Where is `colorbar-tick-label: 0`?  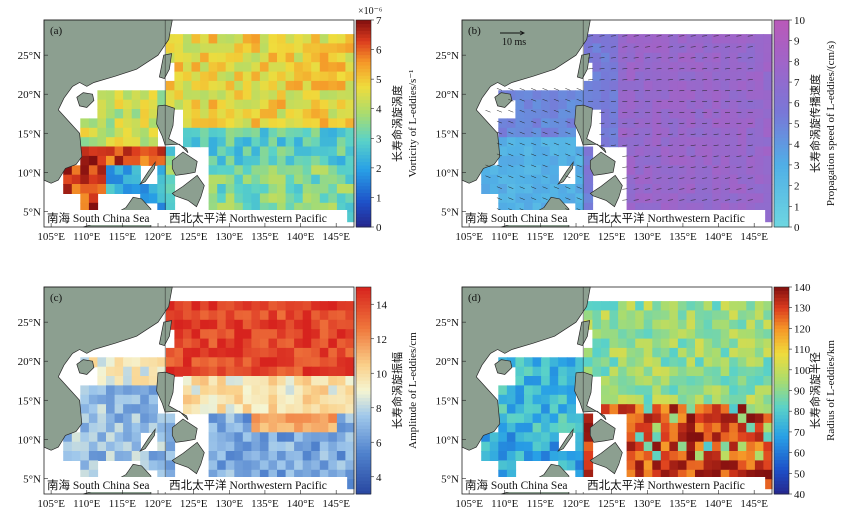
colorbar-tick-label: 0 is located at coordinates (379, 228).